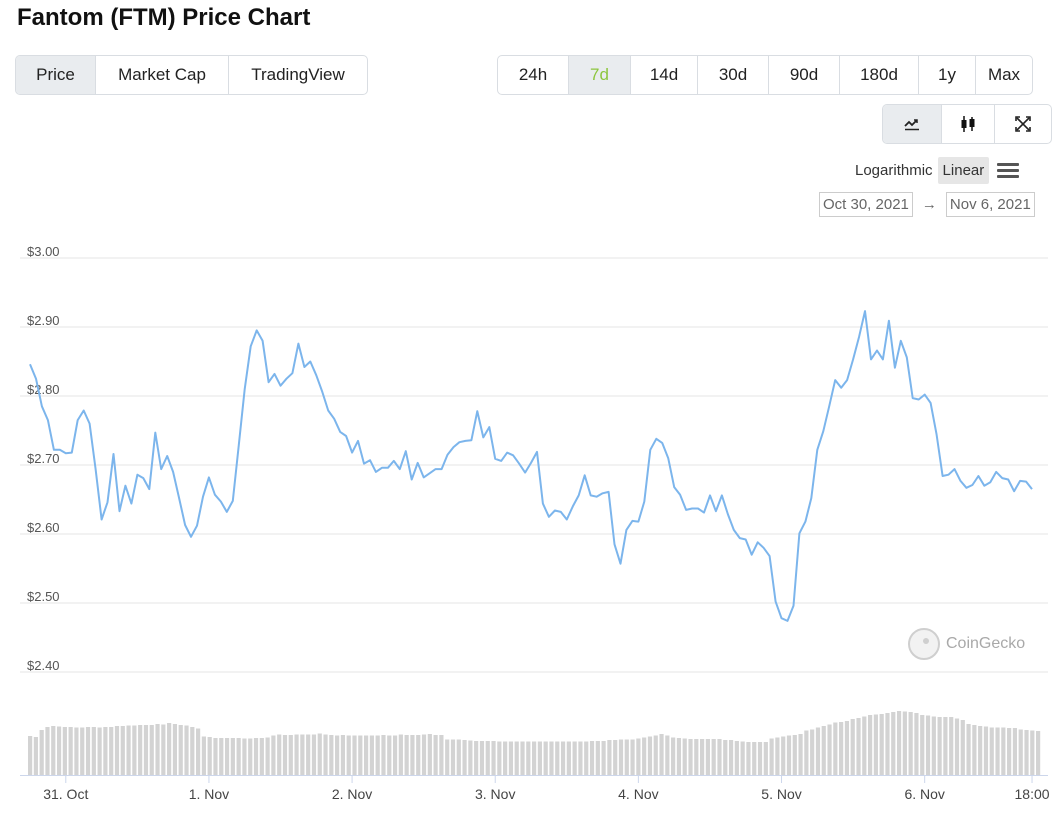  What do you see at coordinates (990, 204) in the screenshot?
I see `date-to-input: Nov 6, 2021` at bounding box center [990, 204].